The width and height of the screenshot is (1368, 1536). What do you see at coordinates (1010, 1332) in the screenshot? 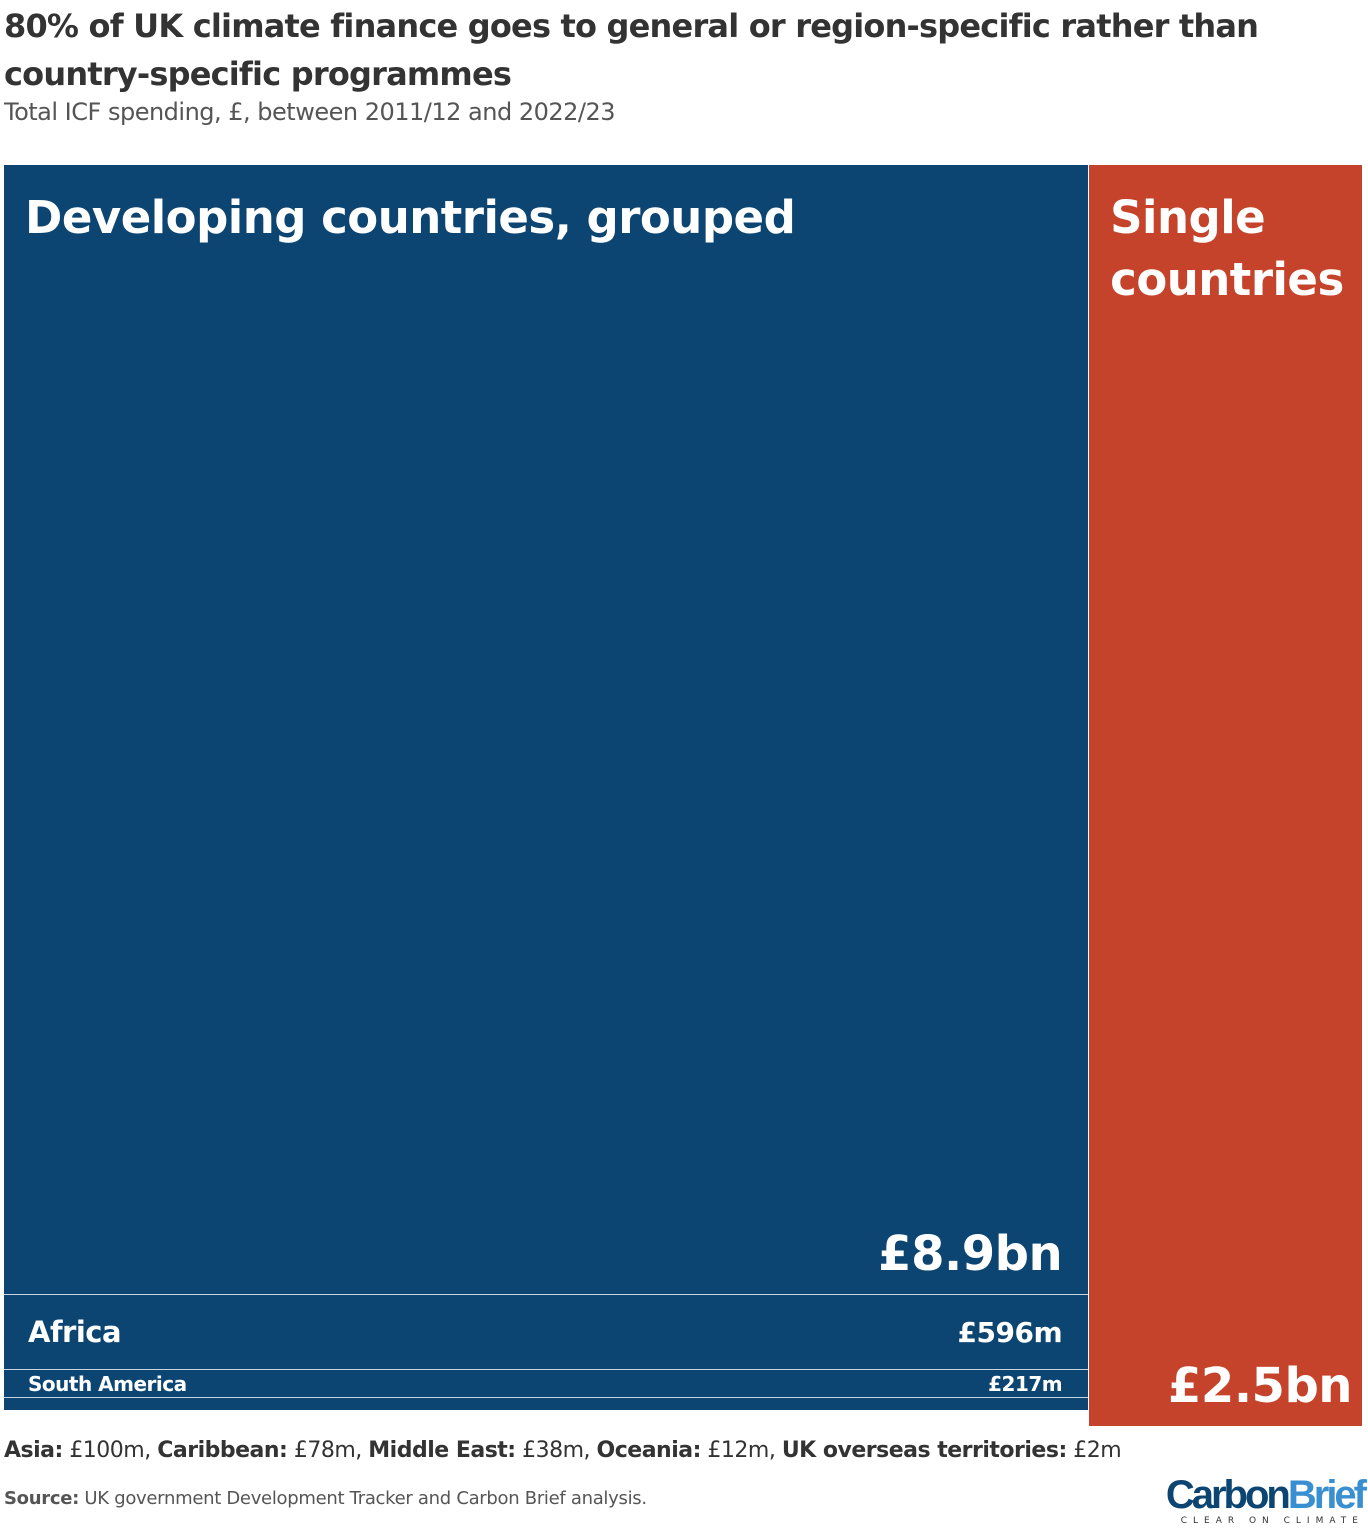
I see `cell-value: £596m` at bounding box center [1010, 1332].